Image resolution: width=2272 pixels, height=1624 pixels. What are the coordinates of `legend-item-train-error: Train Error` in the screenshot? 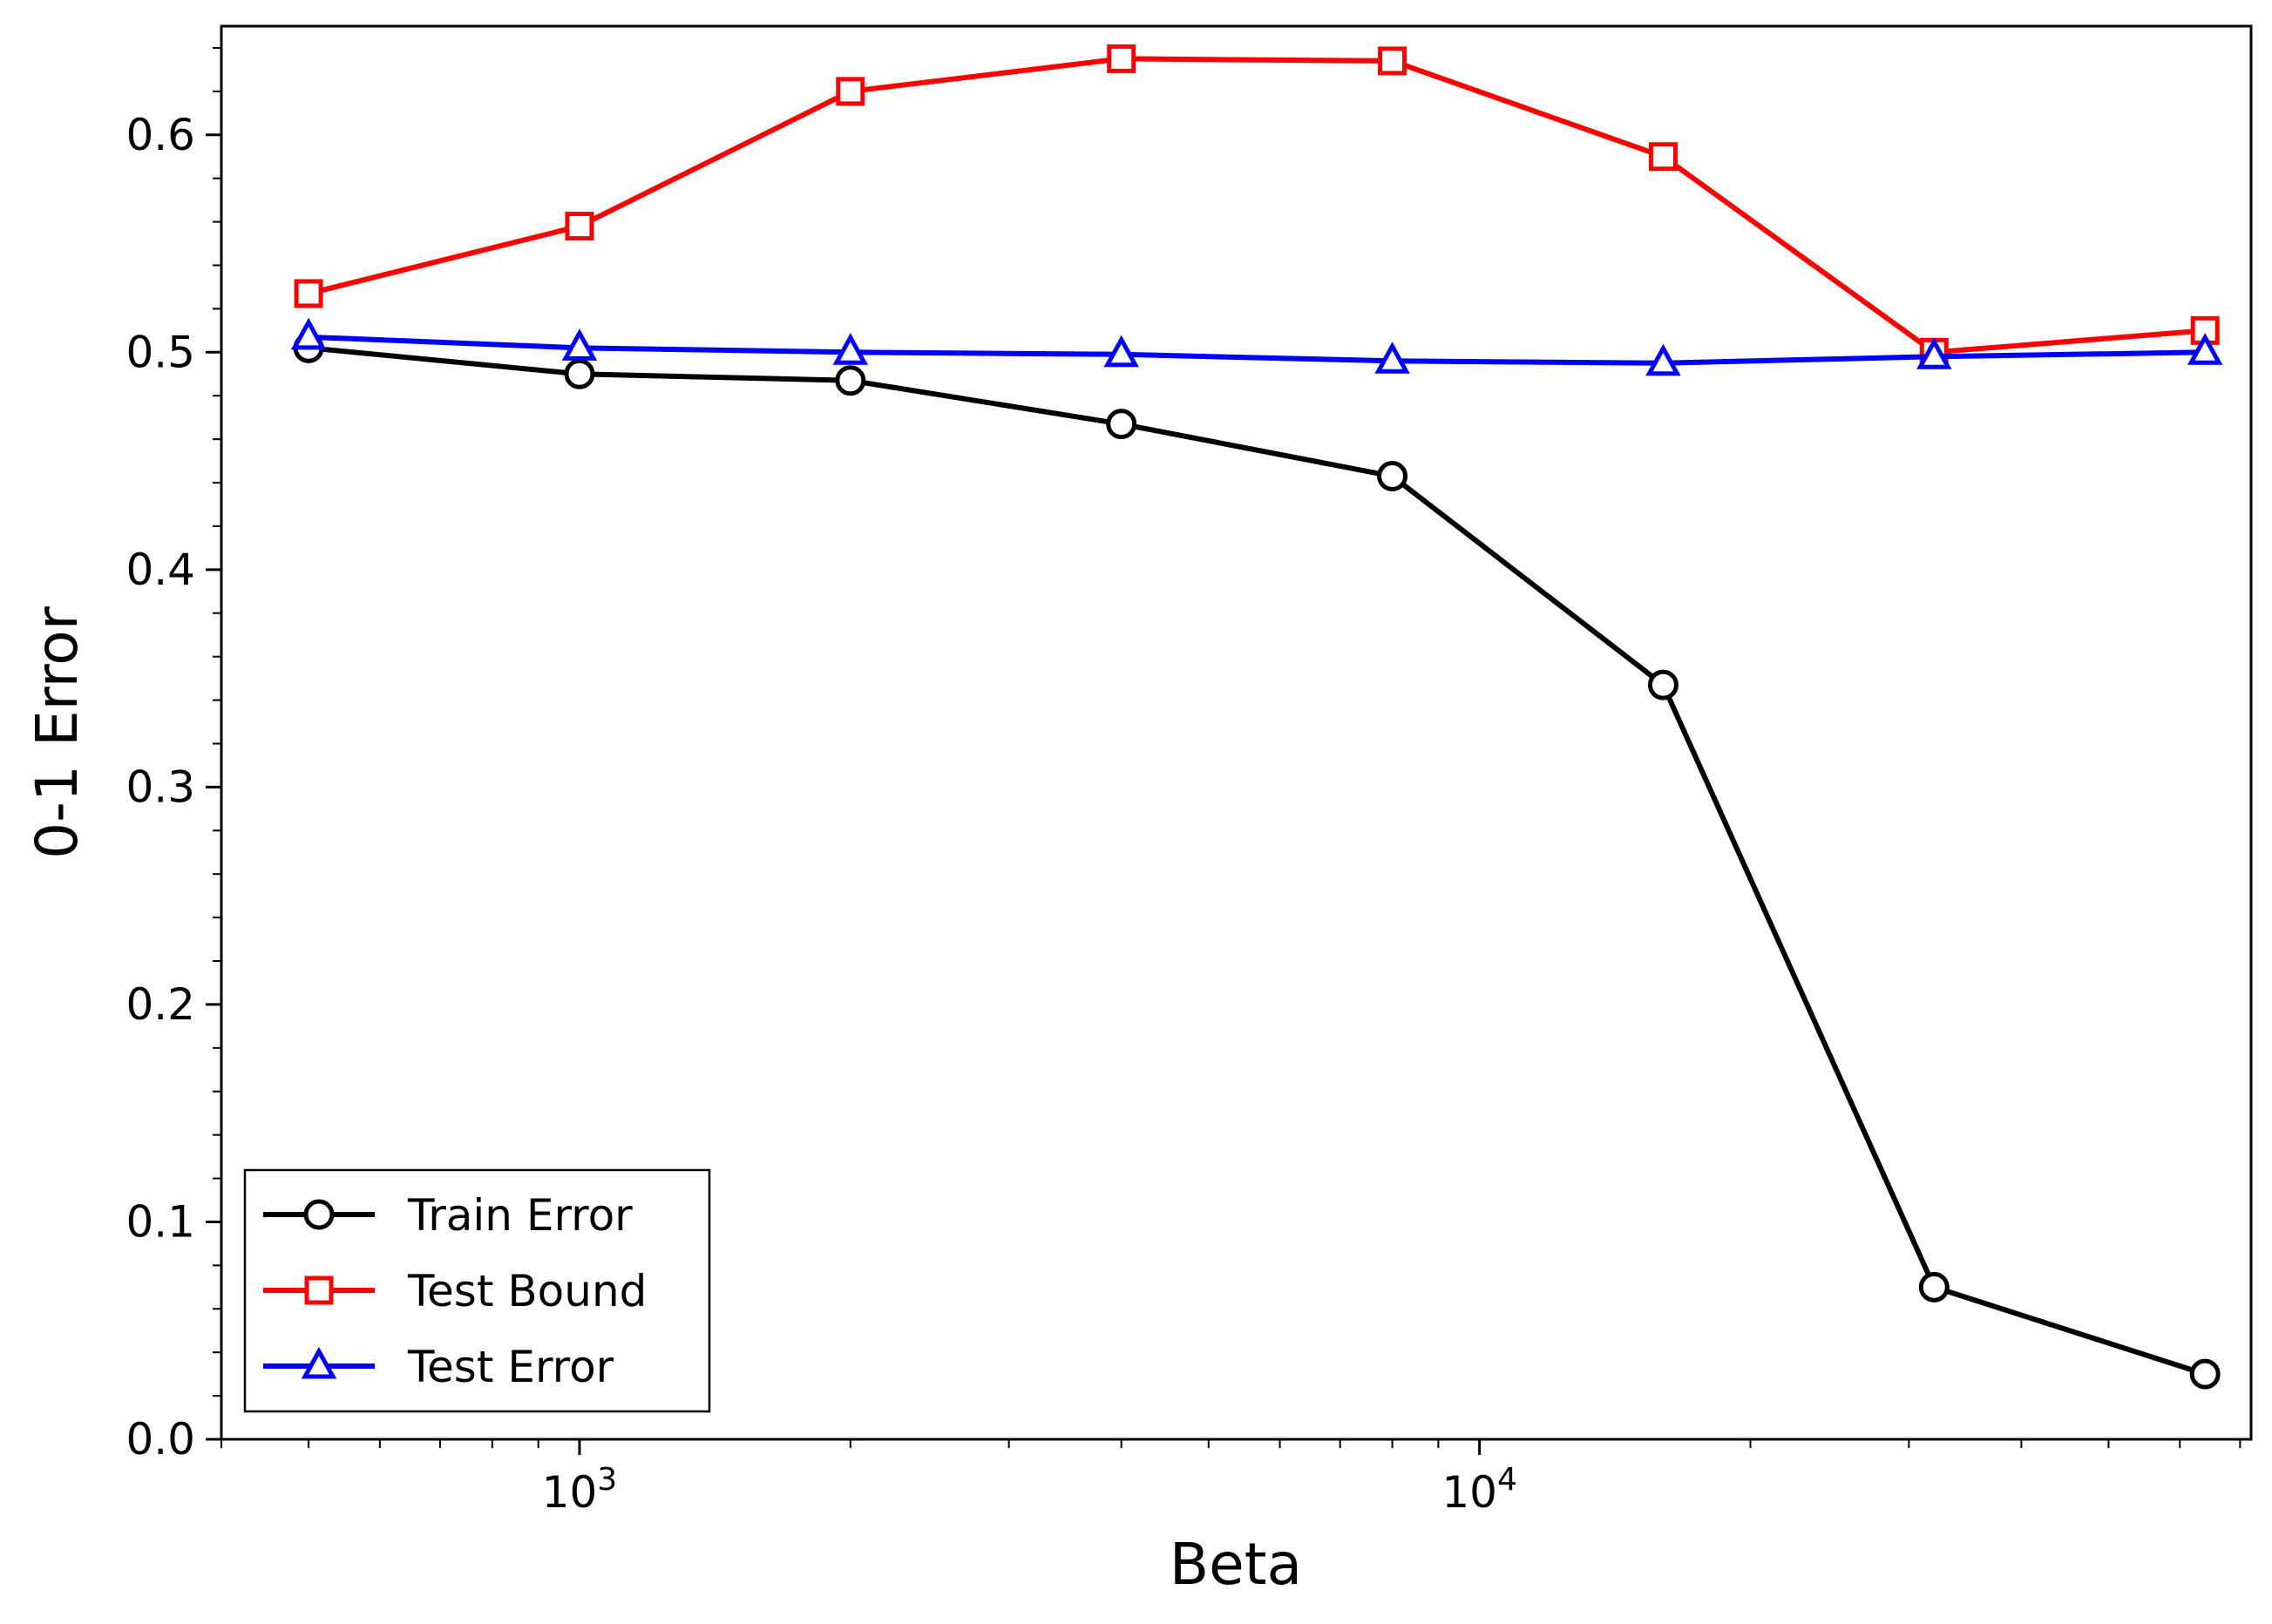 It's located at (448, 1215).